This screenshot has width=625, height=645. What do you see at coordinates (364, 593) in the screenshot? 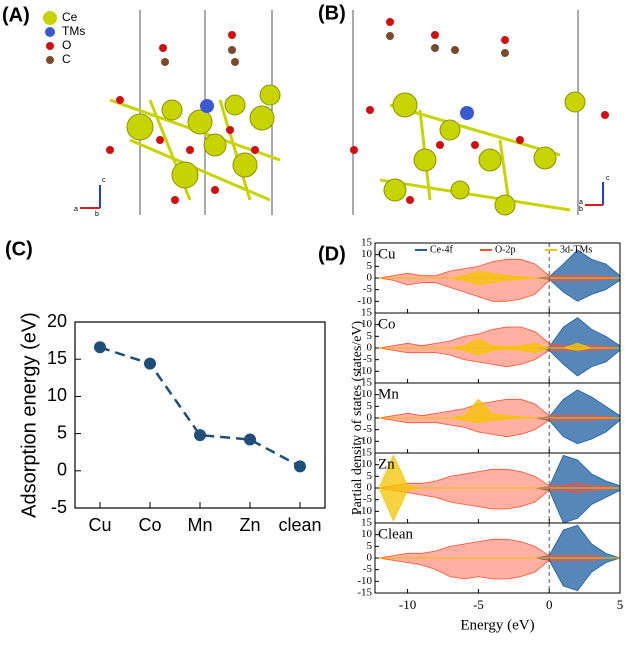
I see `y-tick-label: -15` at bounding box center [364, 593].